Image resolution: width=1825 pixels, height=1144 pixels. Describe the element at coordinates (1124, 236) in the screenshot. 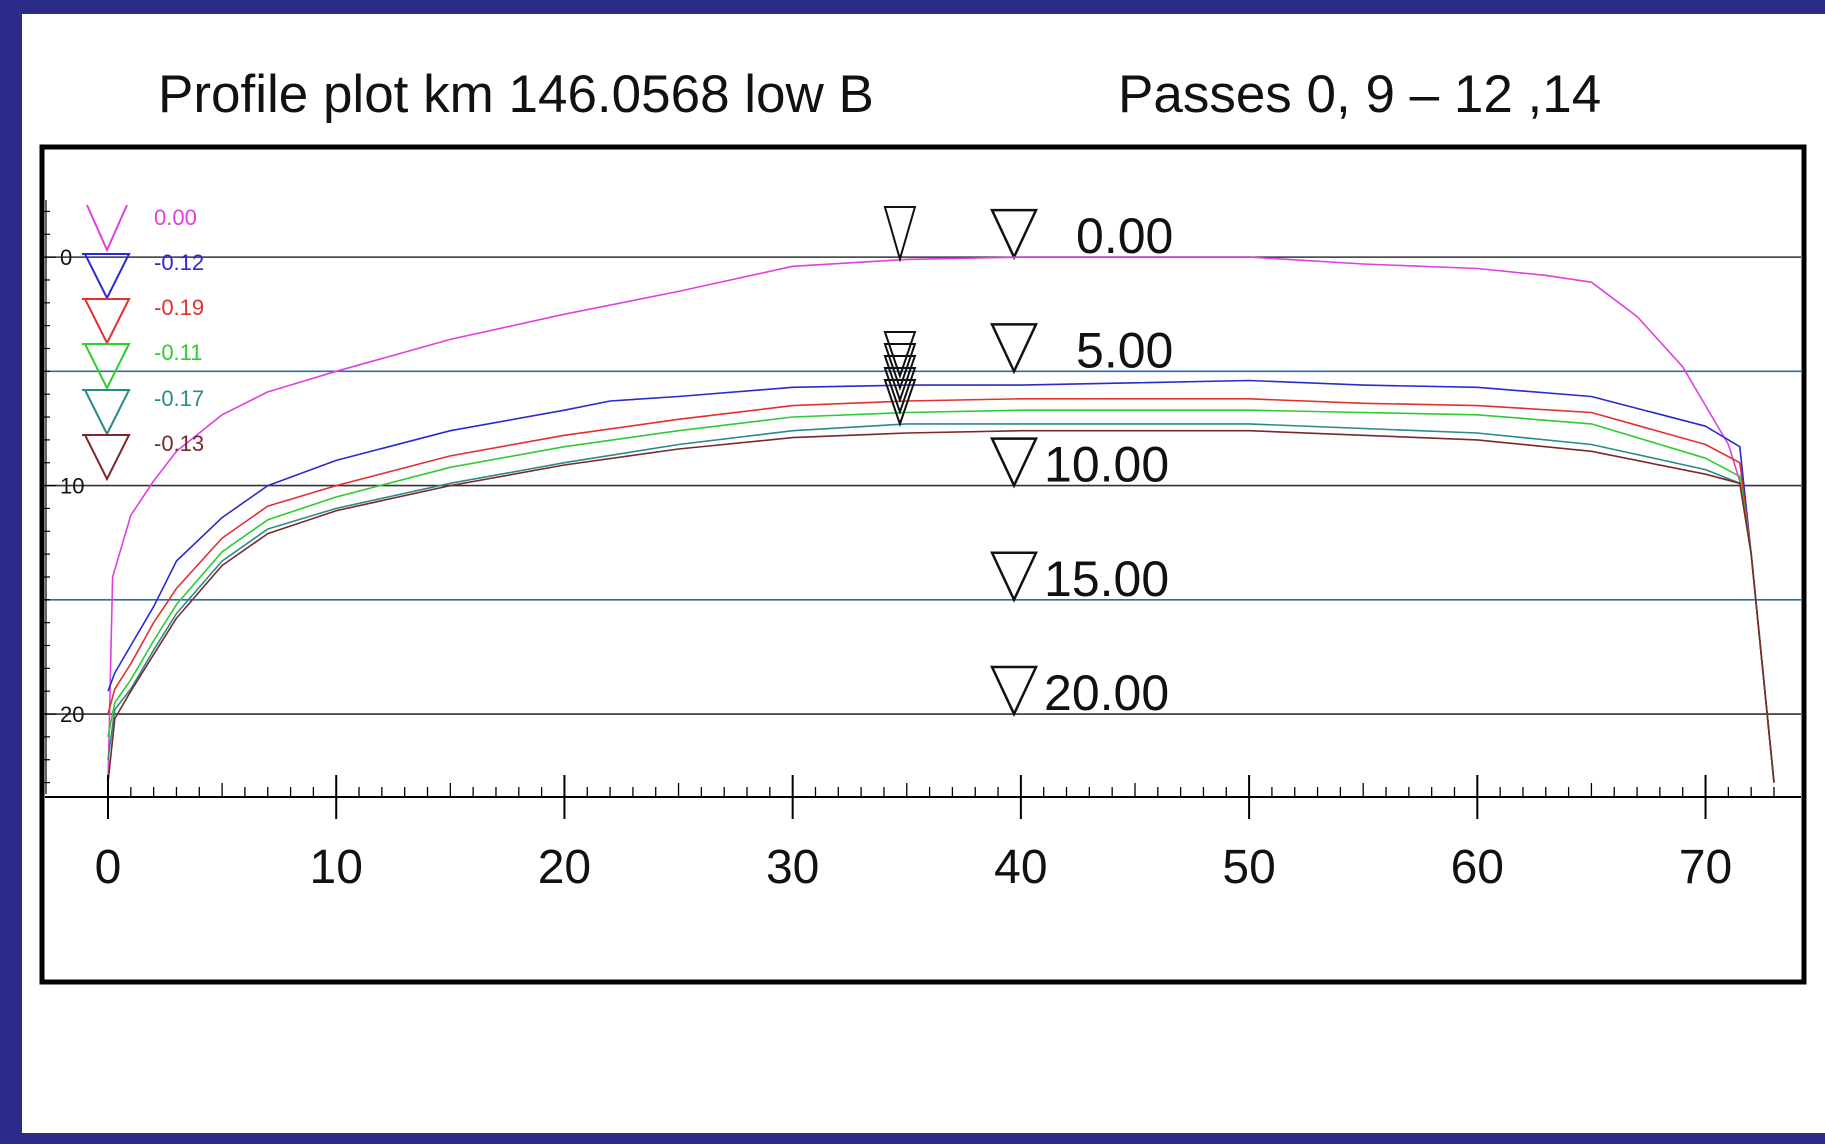

I see `level-label-0: 0.00` at that location.